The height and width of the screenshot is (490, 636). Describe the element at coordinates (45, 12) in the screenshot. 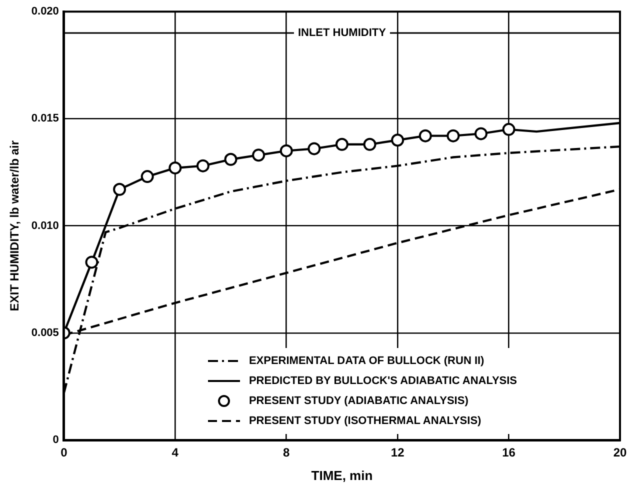

I see `y-tick-label: 0.020` at that location.